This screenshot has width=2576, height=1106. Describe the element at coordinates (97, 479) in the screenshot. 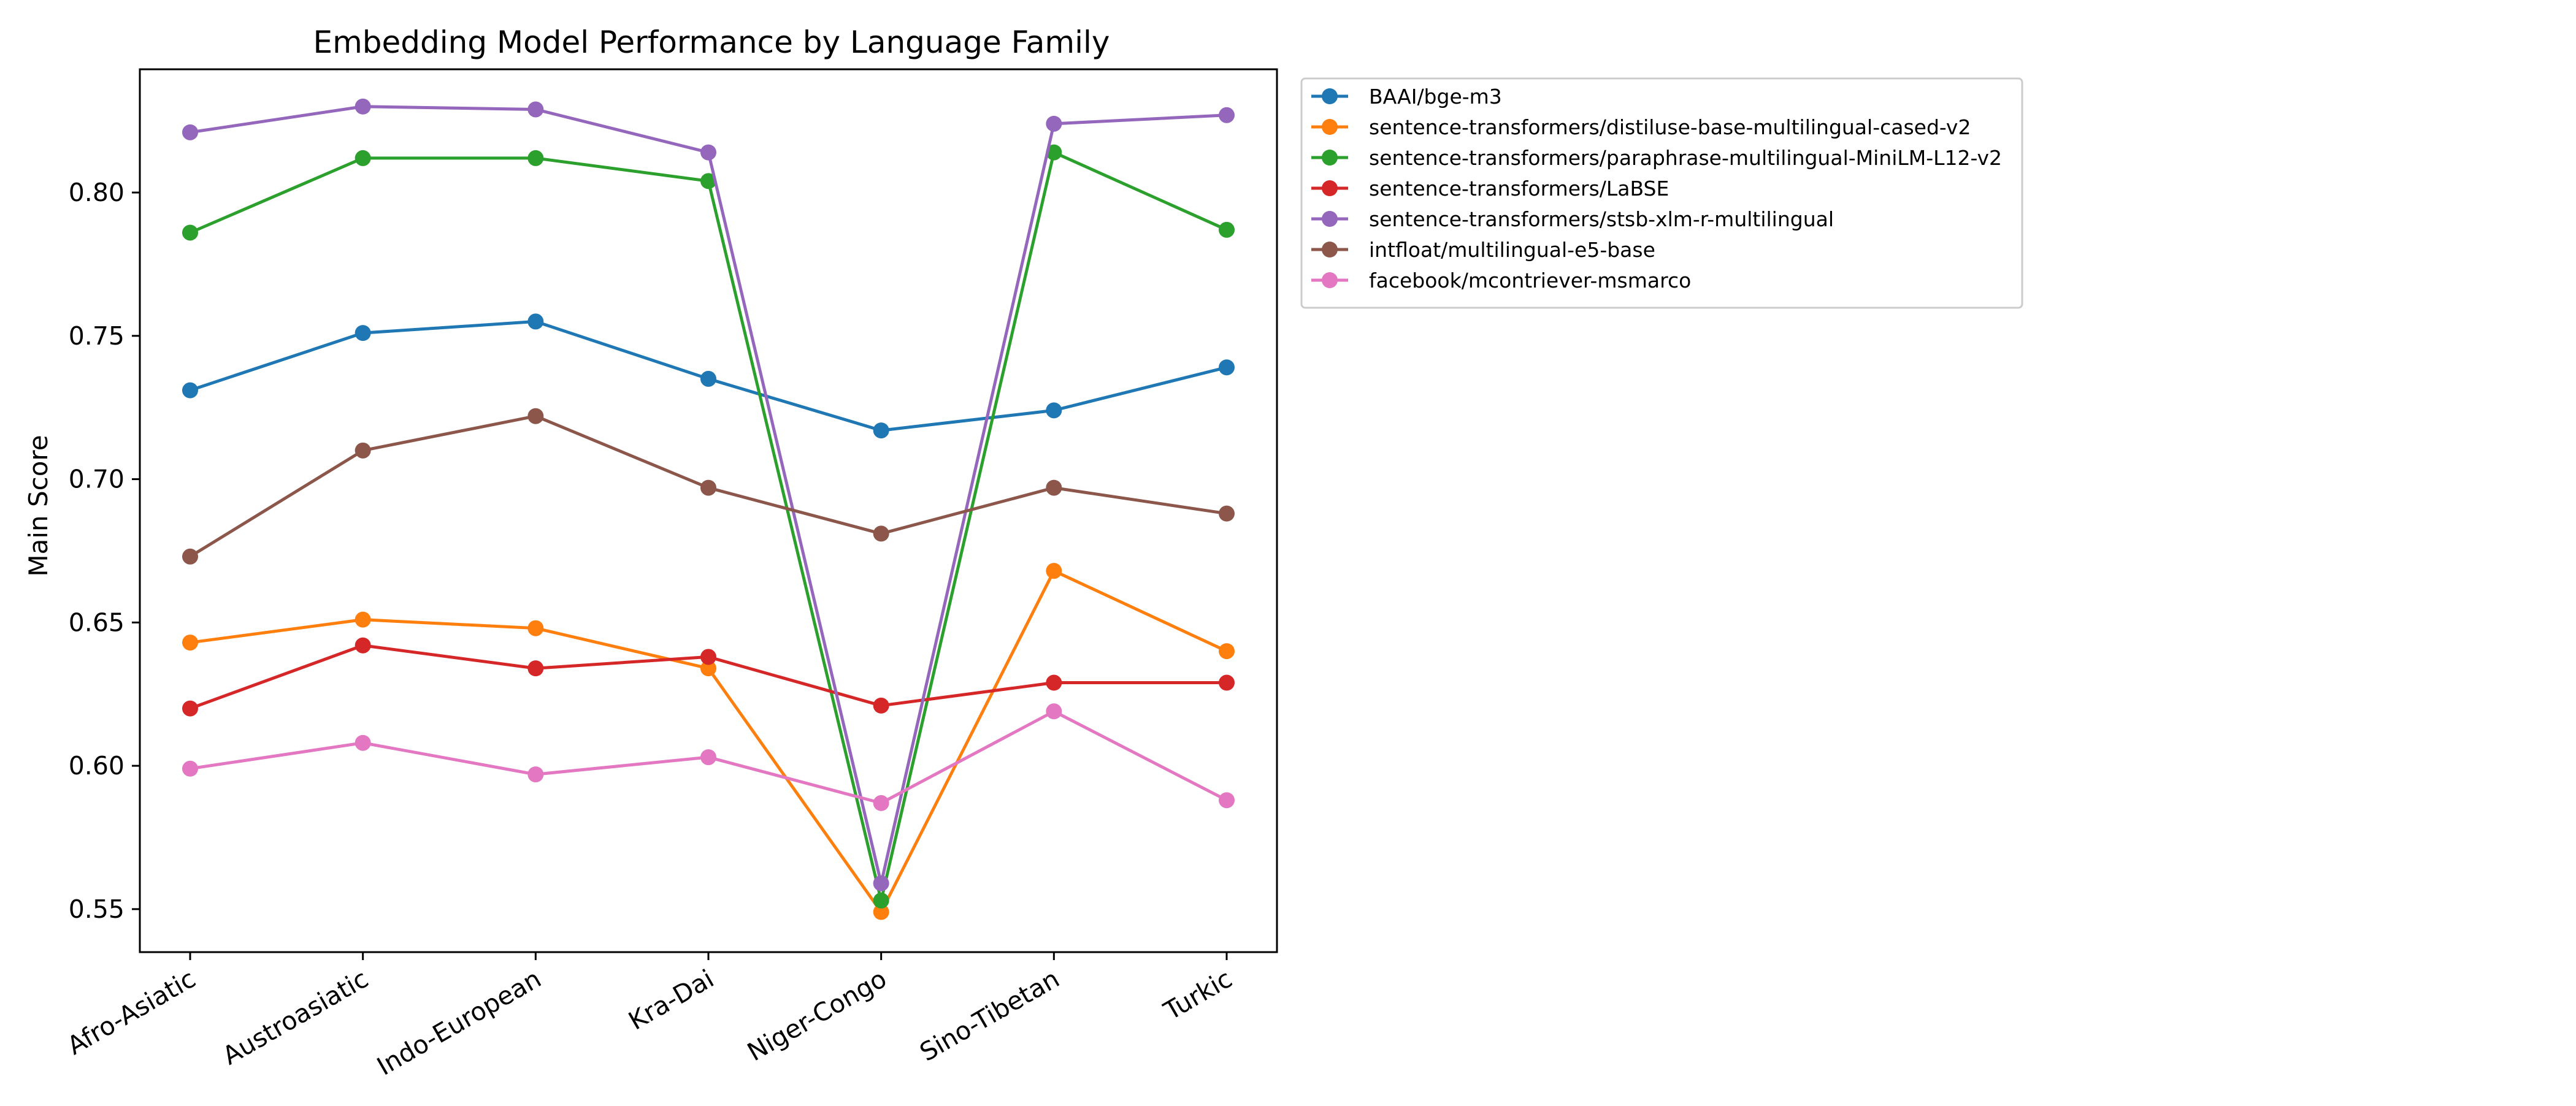

I see `y-tick-label: 0.70` at that location.